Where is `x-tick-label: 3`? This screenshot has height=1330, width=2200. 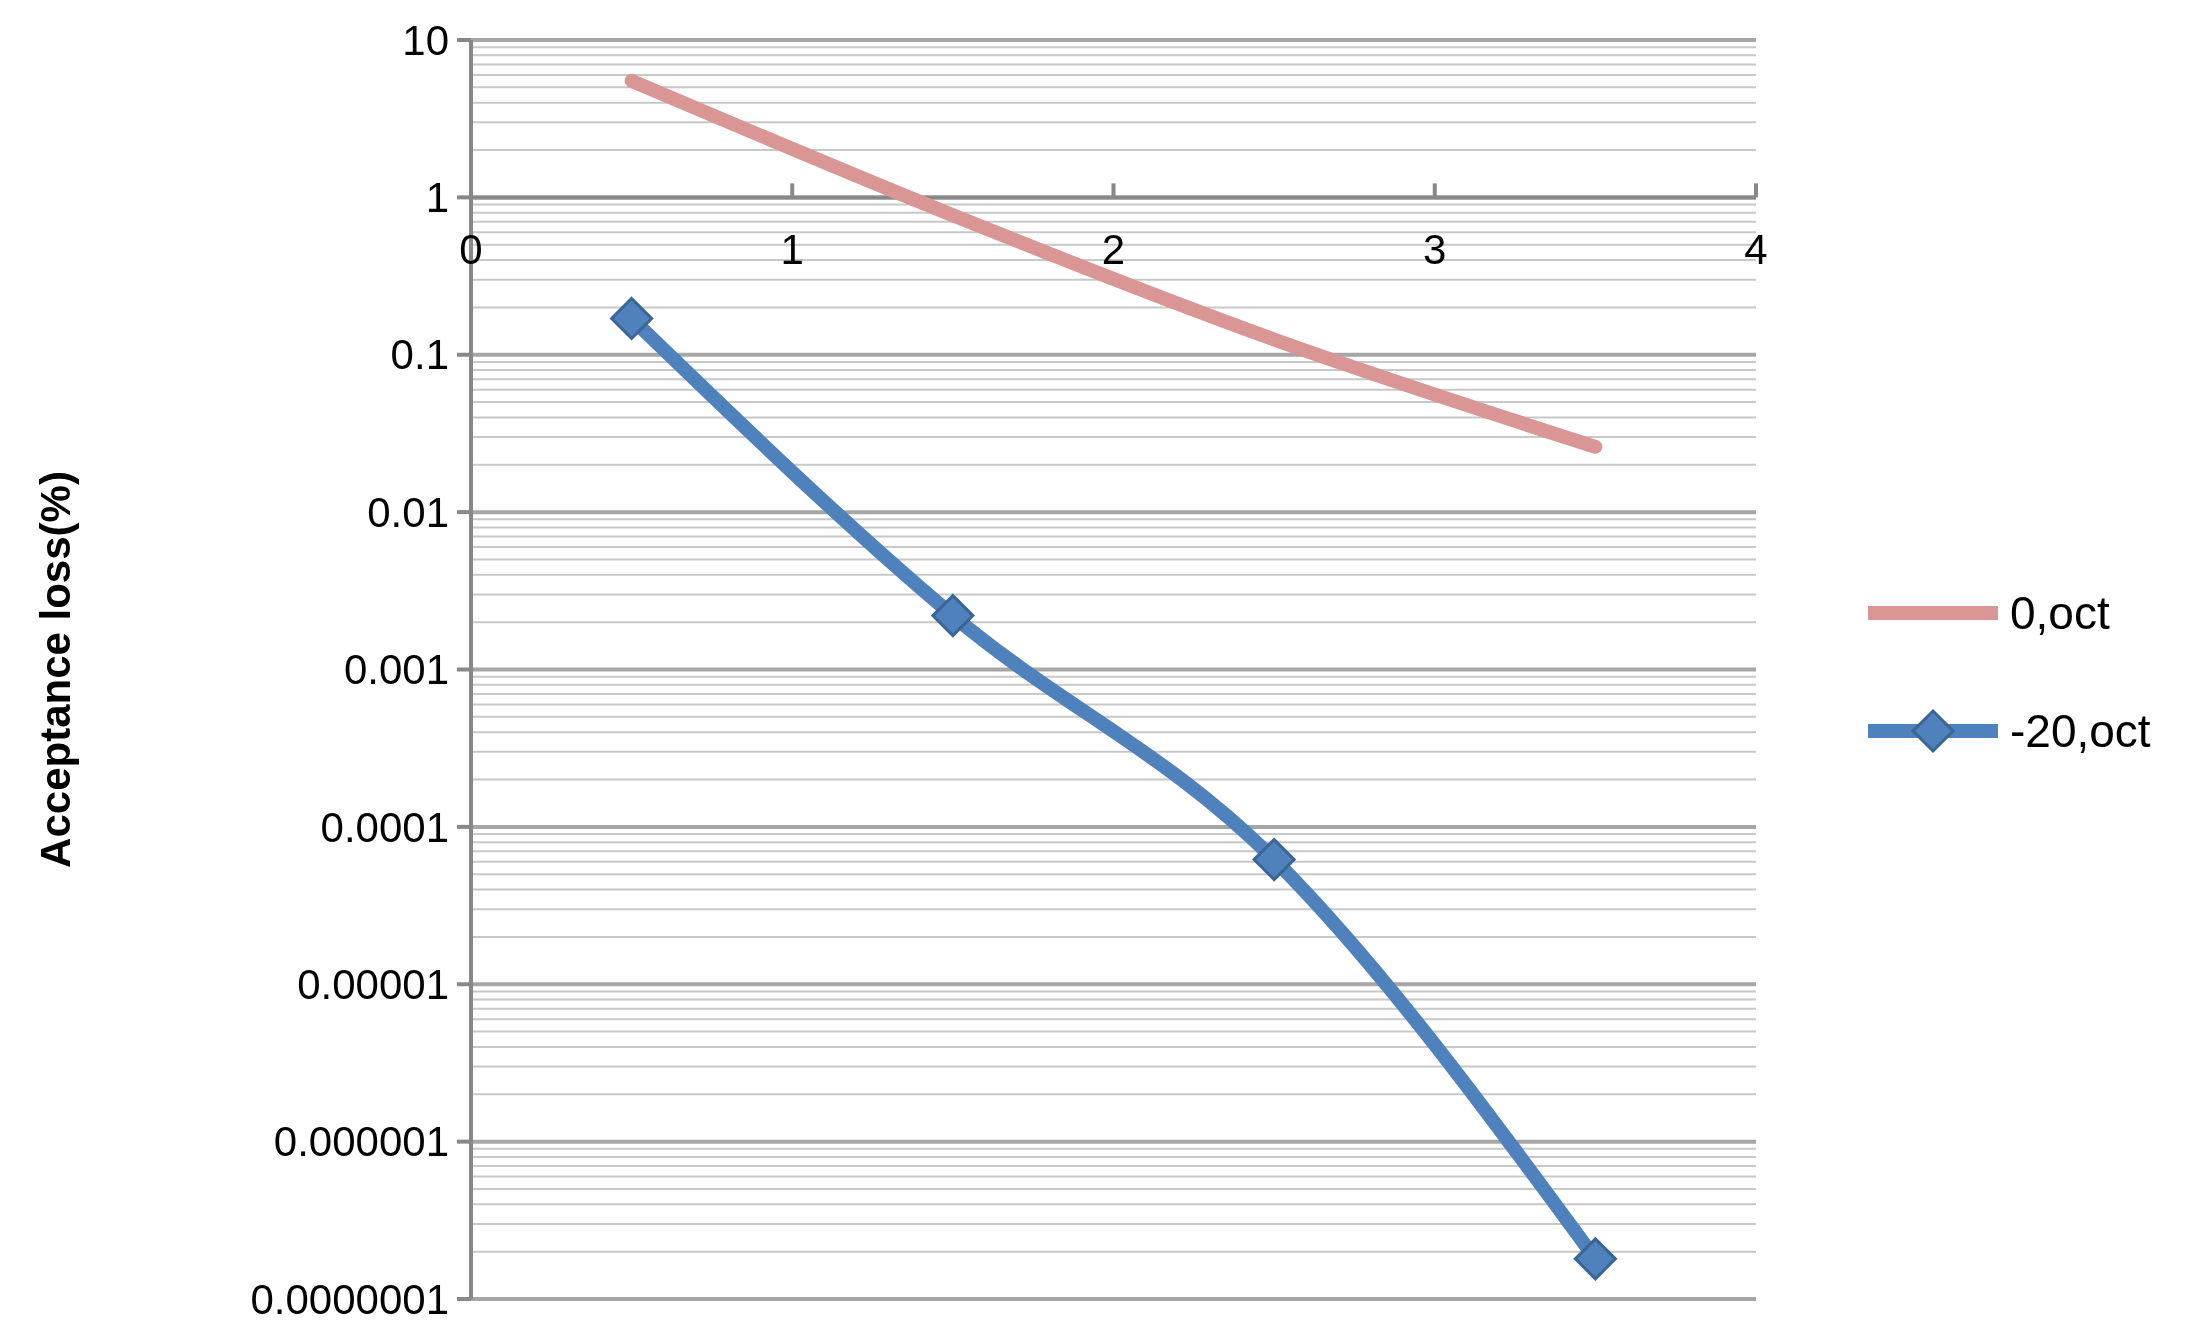 x-tick-label: 3 is located at coordinates (1435, 250).